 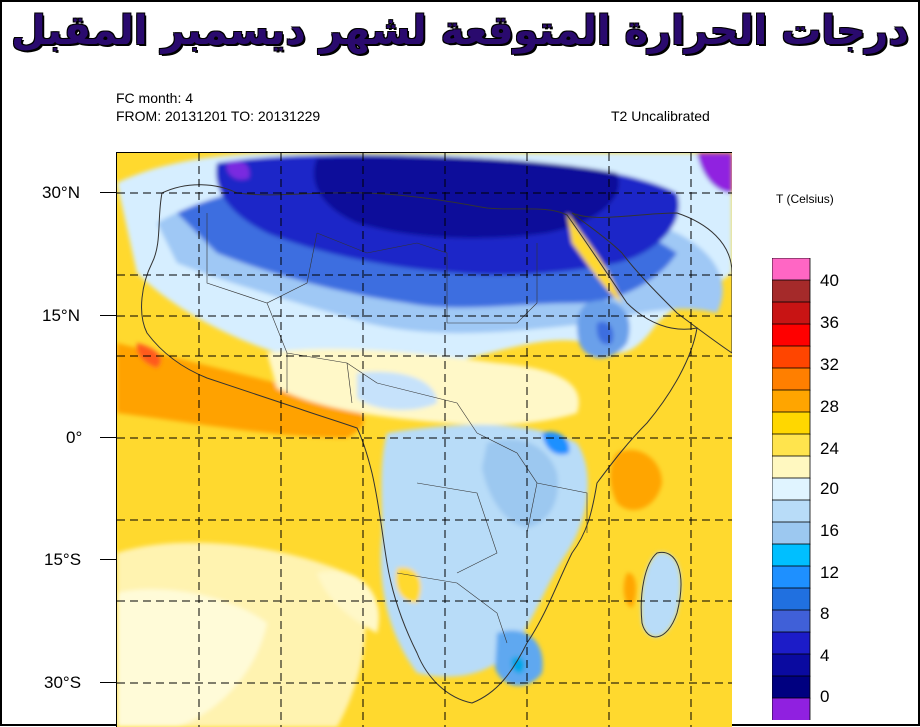 I want to click on red-sea-warm, so click(x=594, y=258).